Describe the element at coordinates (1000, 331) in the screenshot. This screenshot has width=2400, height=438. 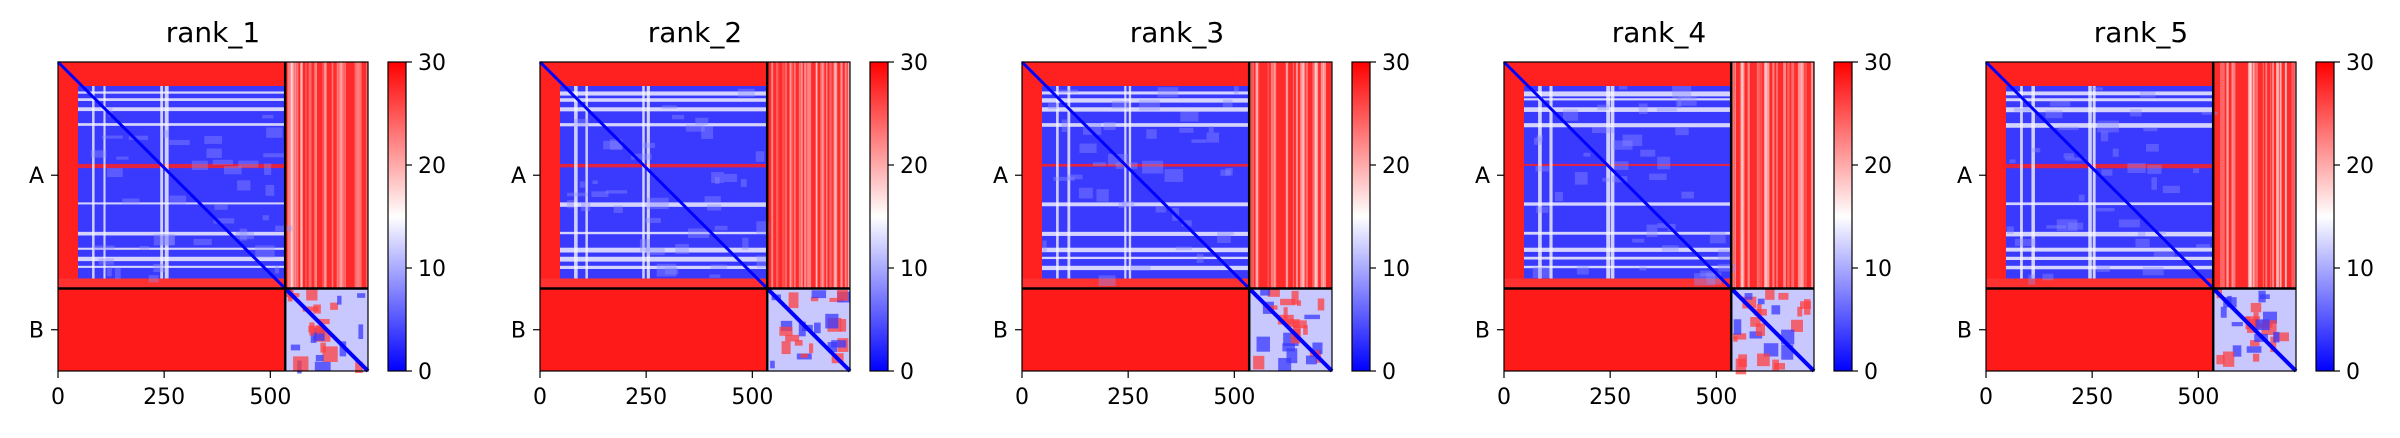
I see `y-tick-label: B` at that location.